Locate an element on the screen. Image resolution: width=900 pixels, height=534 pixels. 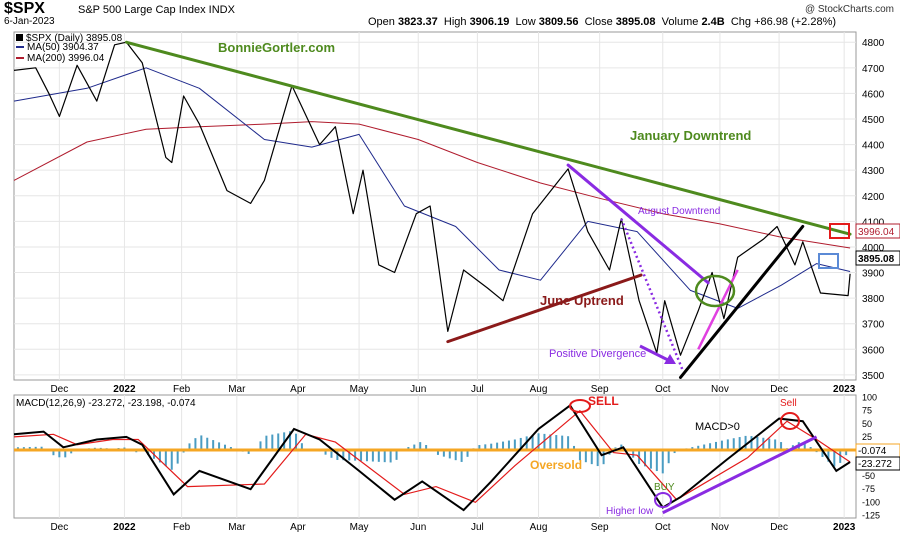
price-y-tick-label: 4200 is located at coordinates (873, 197).